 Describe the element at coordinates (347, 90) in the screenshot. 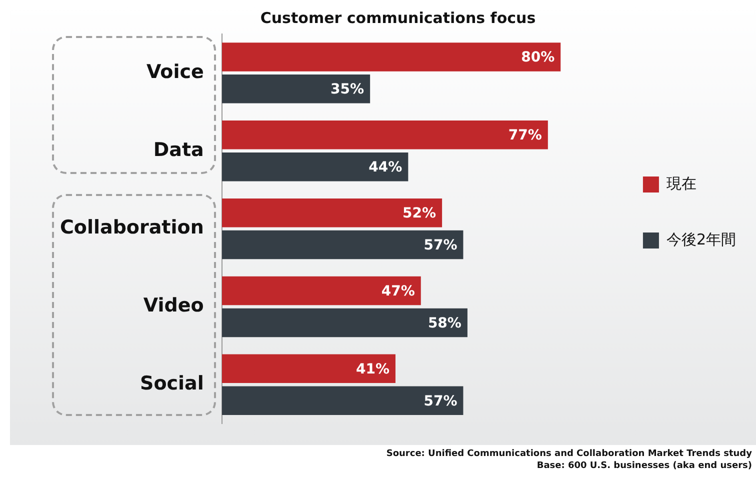

I see `data-label: 35%` at that location.